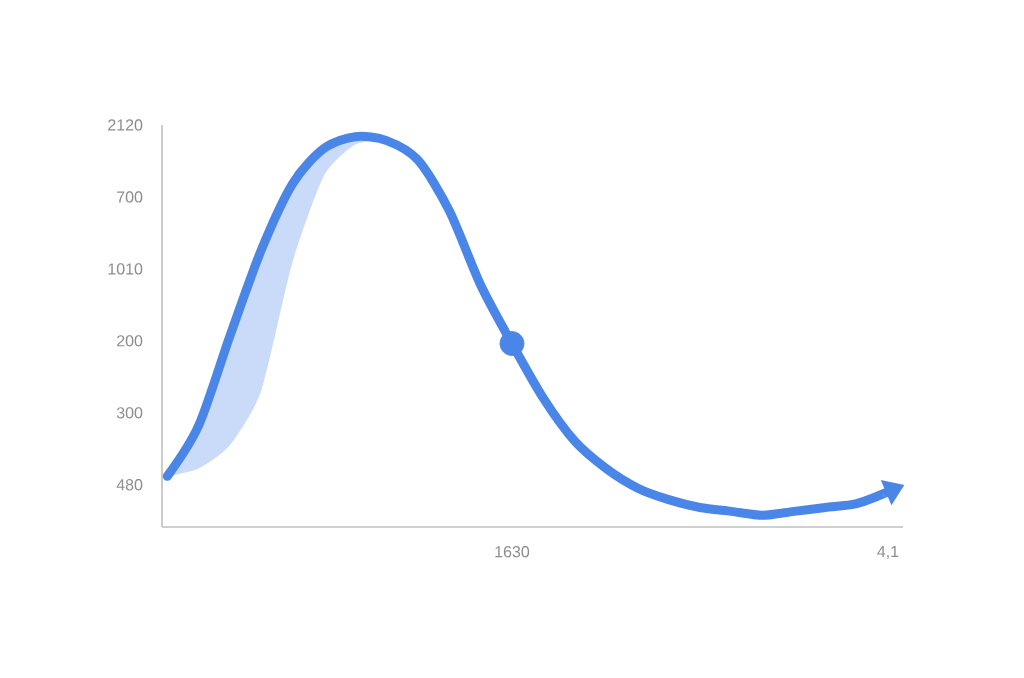  What do you see at coordinates (512, 552) in the screenshot?
I see `x-tick-label: 1630` at bounding box center [512, 552].